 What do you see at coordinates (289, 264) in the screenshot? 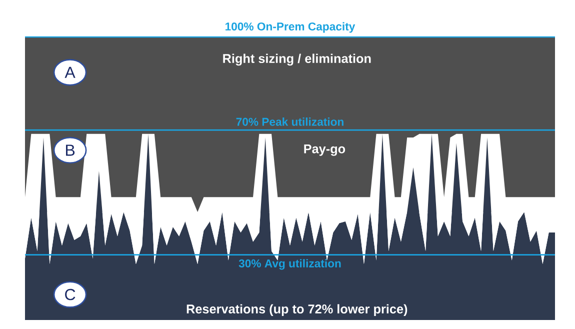
I see `ref-line-label: 30% Avg utilization` at bounding box center [289, 264].